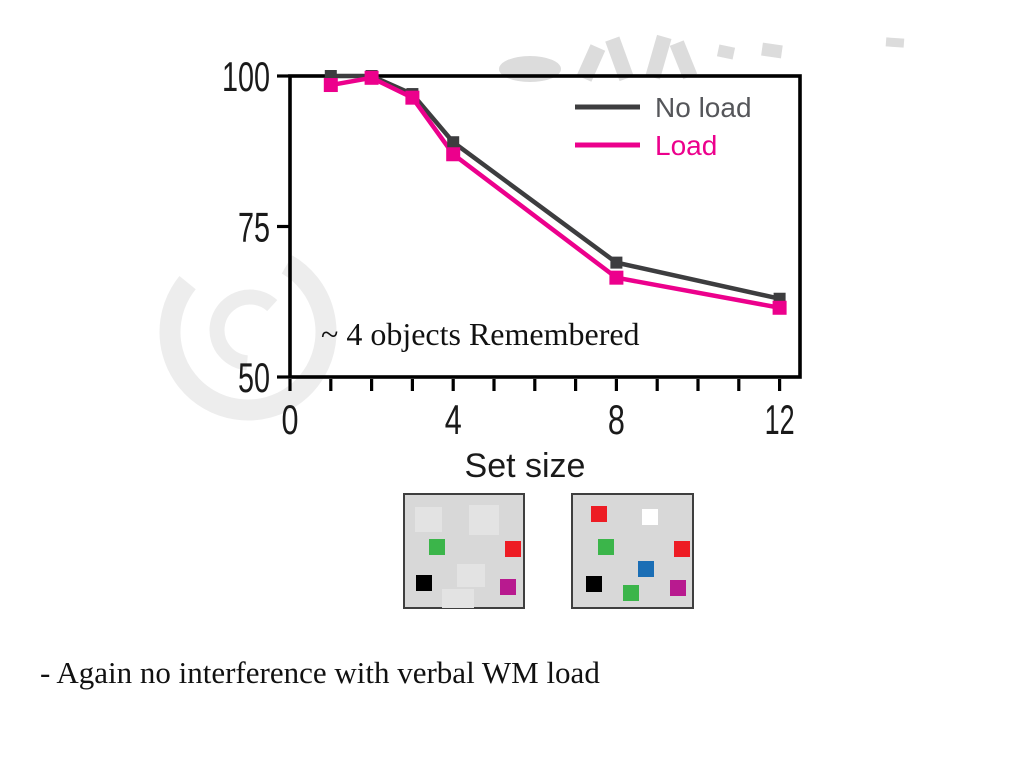 This screenshot has height=768, width=1024. I want to click on x-axis-label: Set size, so click(525, 466).